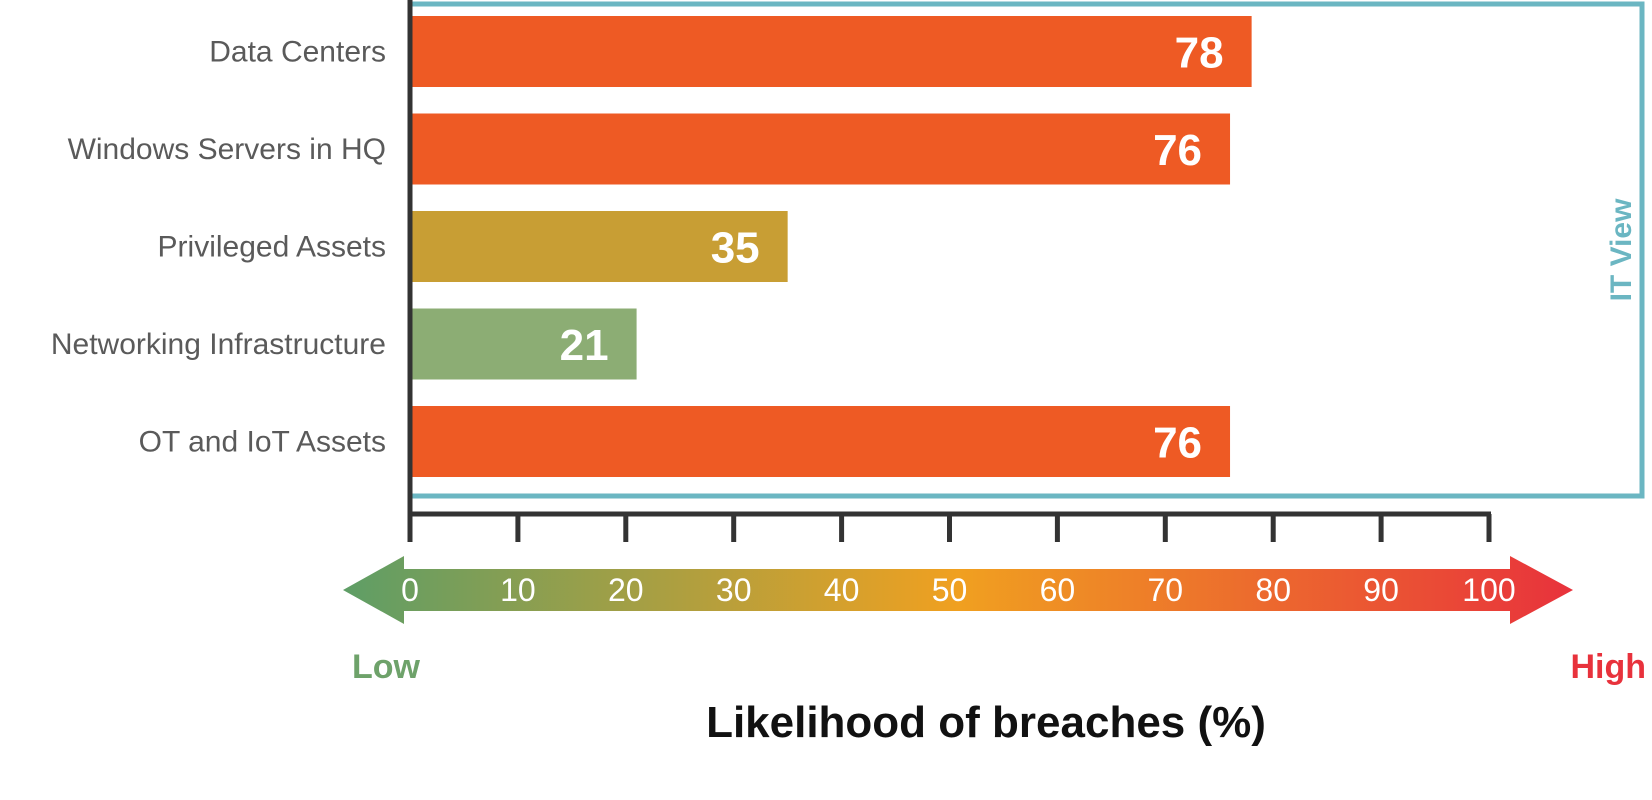 The width and height of the screenshot is (1652, 800). What do you see at coordinates (410, 590) in the screenshot?
I see `scale-label-0: 0` at bounding box center [410, 590].